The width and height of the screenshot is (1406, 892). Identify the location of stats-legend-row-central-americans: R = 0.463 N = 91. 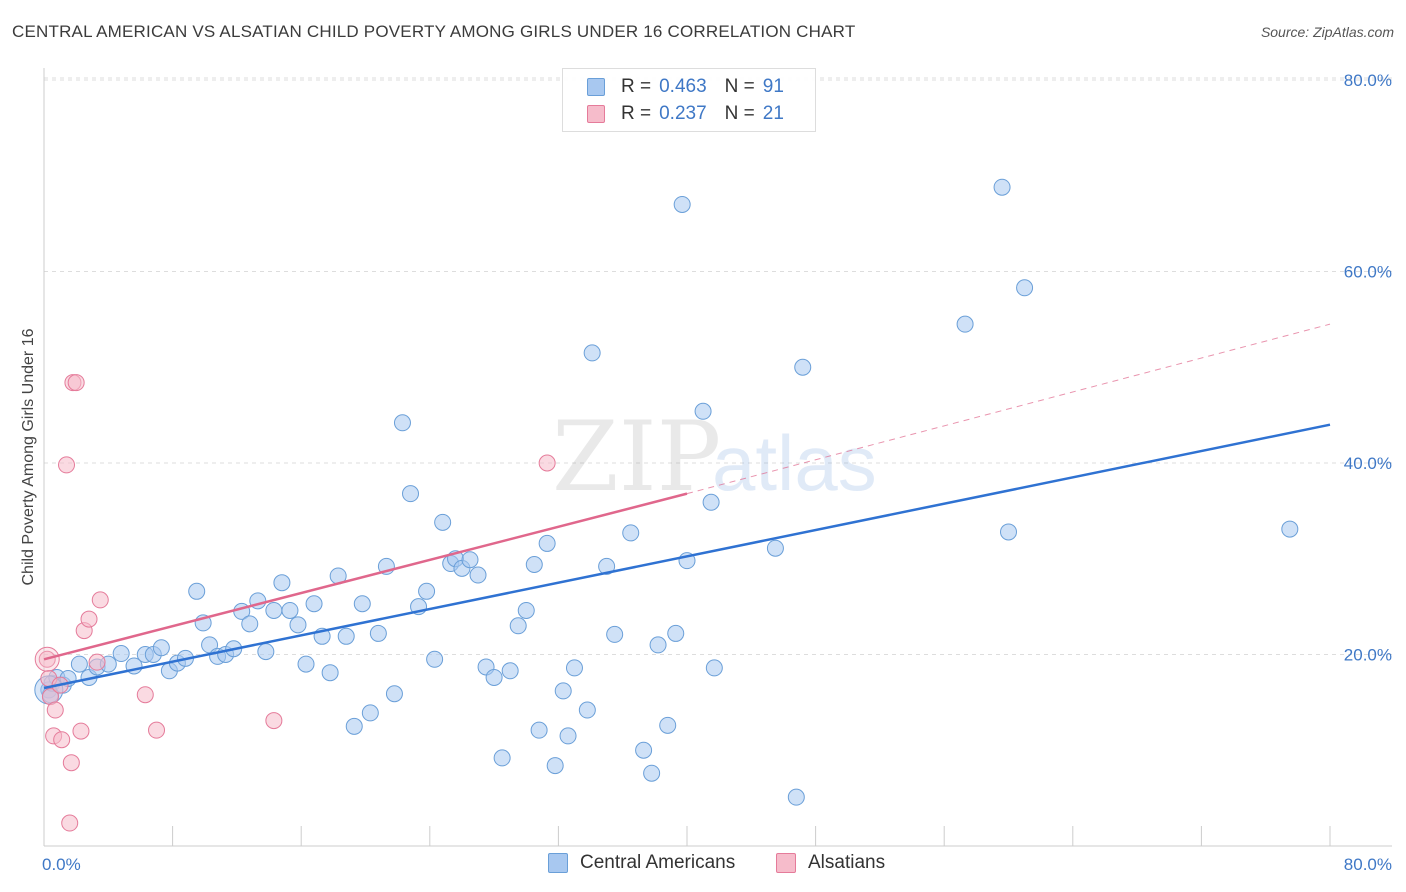
(685, 87).